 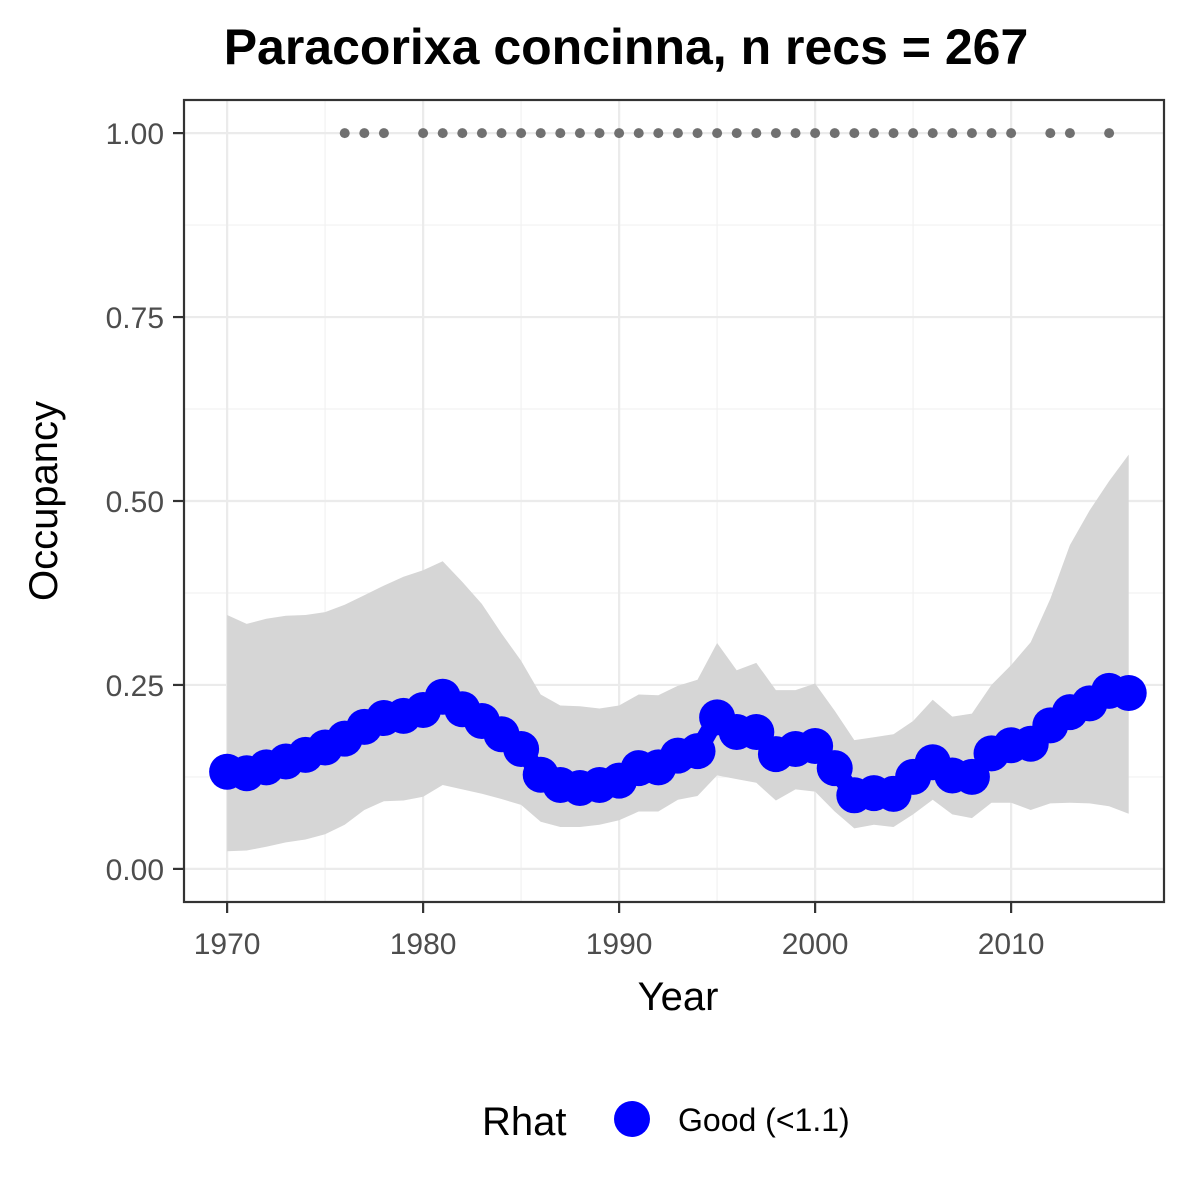 What do you see at coordinates (135, 318) in the screenshot?
I see `y-tick-label: 0.75` at bounding box center [135, 318].